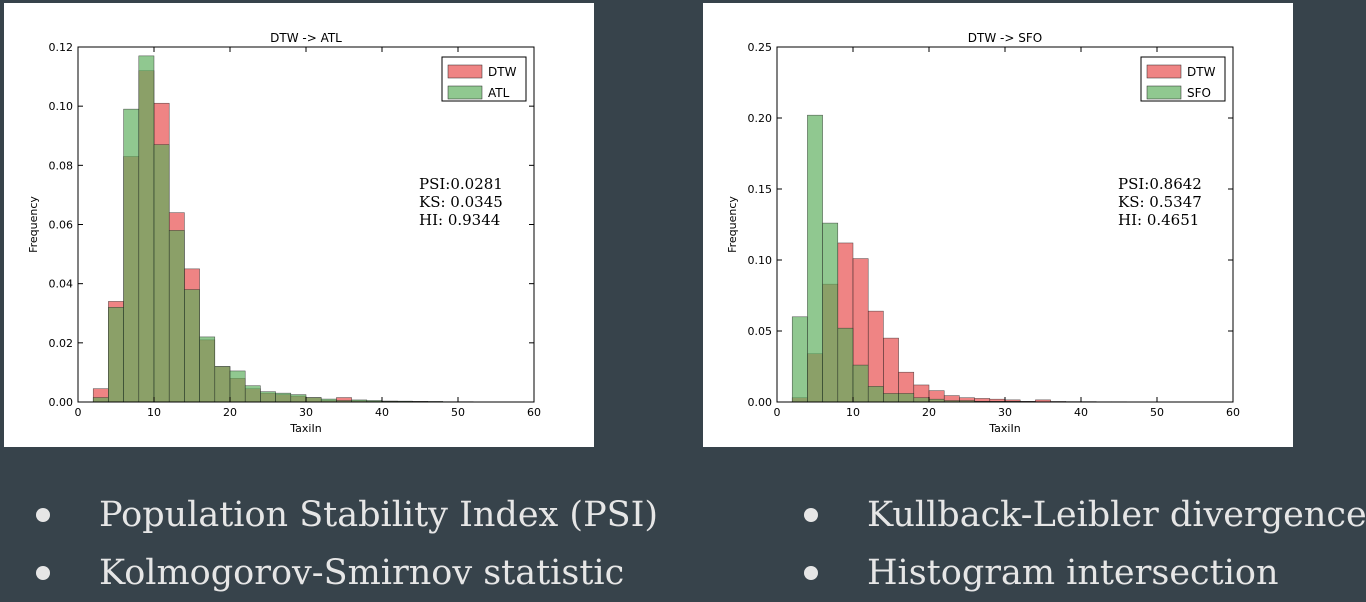 This screenshot has height=602, width=1366. What do you see at coordinates (306, 38) in the screenshot?
I see `chart-title: DTW -> ATL` at bounding box center [306, 38].